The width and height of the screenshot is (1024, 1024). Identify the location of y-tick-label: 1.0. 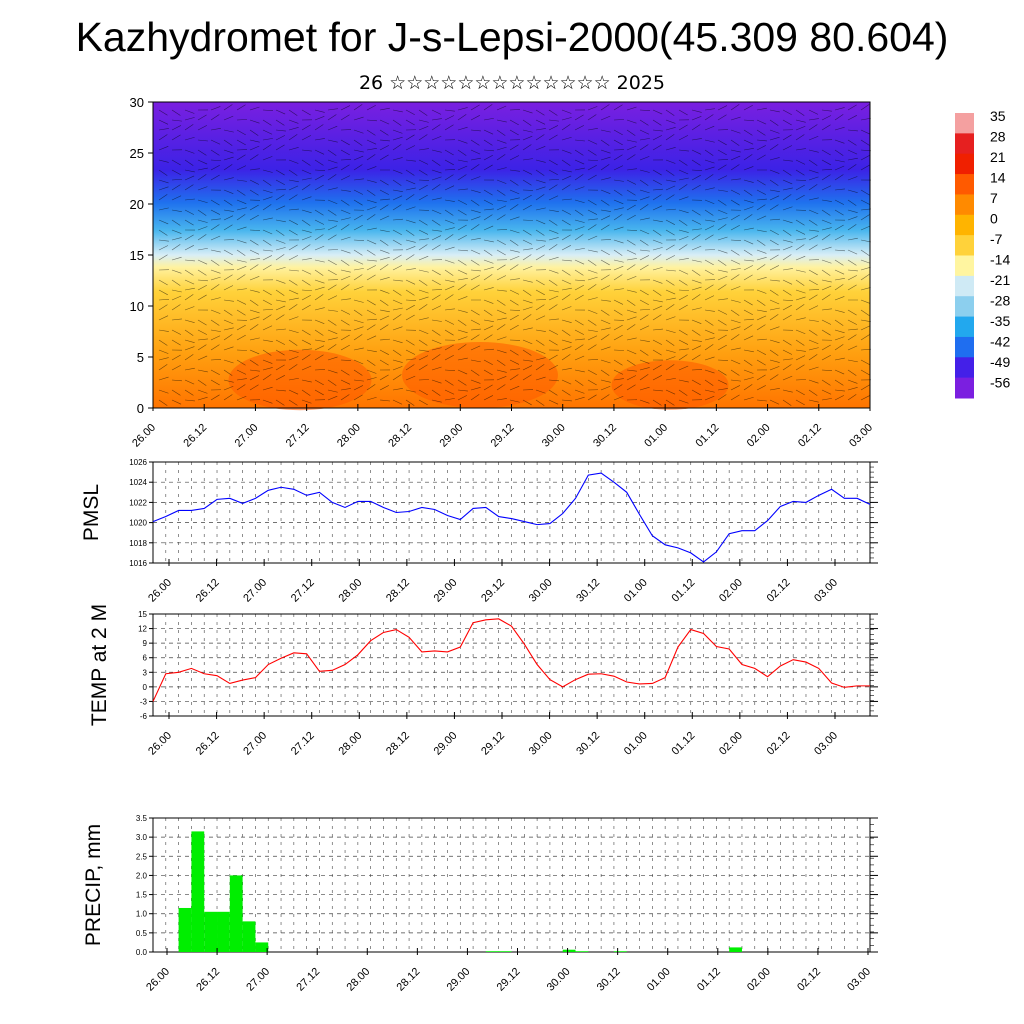
(142, 914).